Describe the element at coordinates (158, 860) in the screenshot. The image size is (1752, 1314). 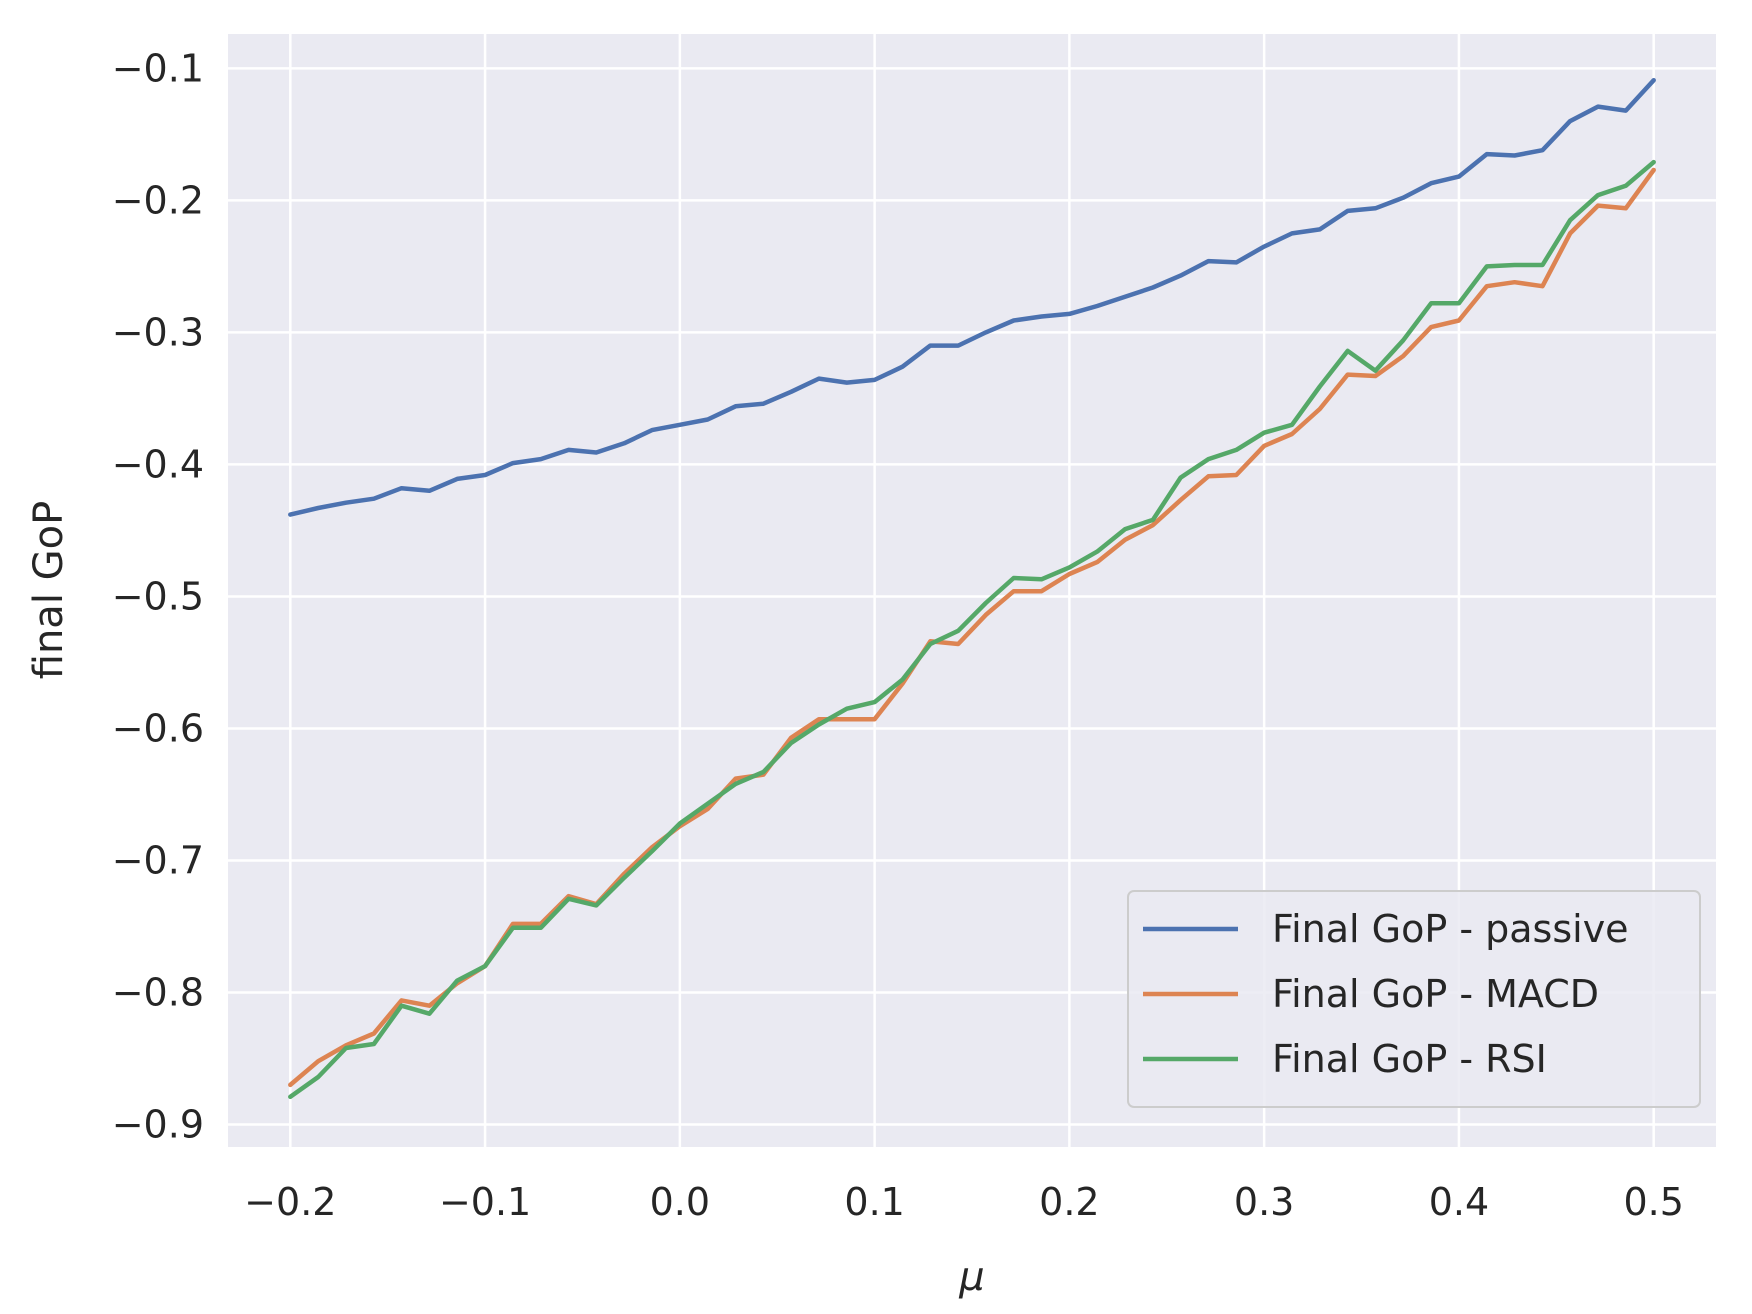
I see `y-tick-label: −0.7` at that location.